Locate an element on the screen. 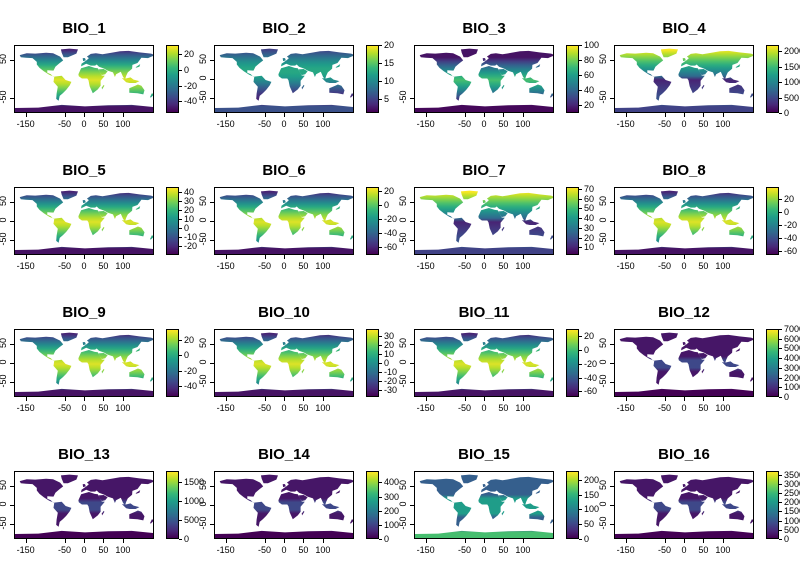 The image size is (800, 571). landmass-arabia is located at coordinates (303, 72).